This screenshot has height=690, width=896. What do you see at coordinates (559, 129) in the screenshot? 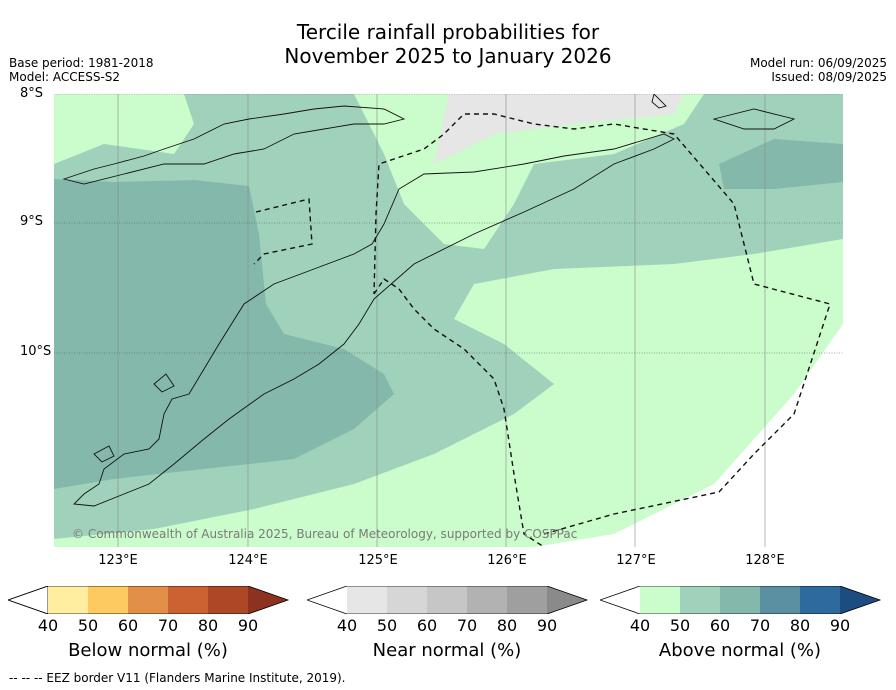
I see `near-normal-patch` at bounding box center [559, 129].